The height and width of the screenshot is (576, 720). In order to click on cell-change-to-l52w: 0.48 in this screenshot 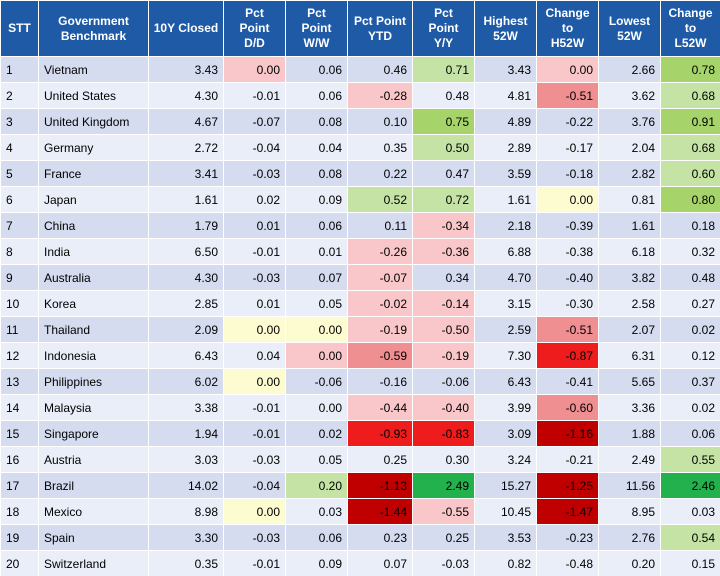, I will do `click(690, 277)`.